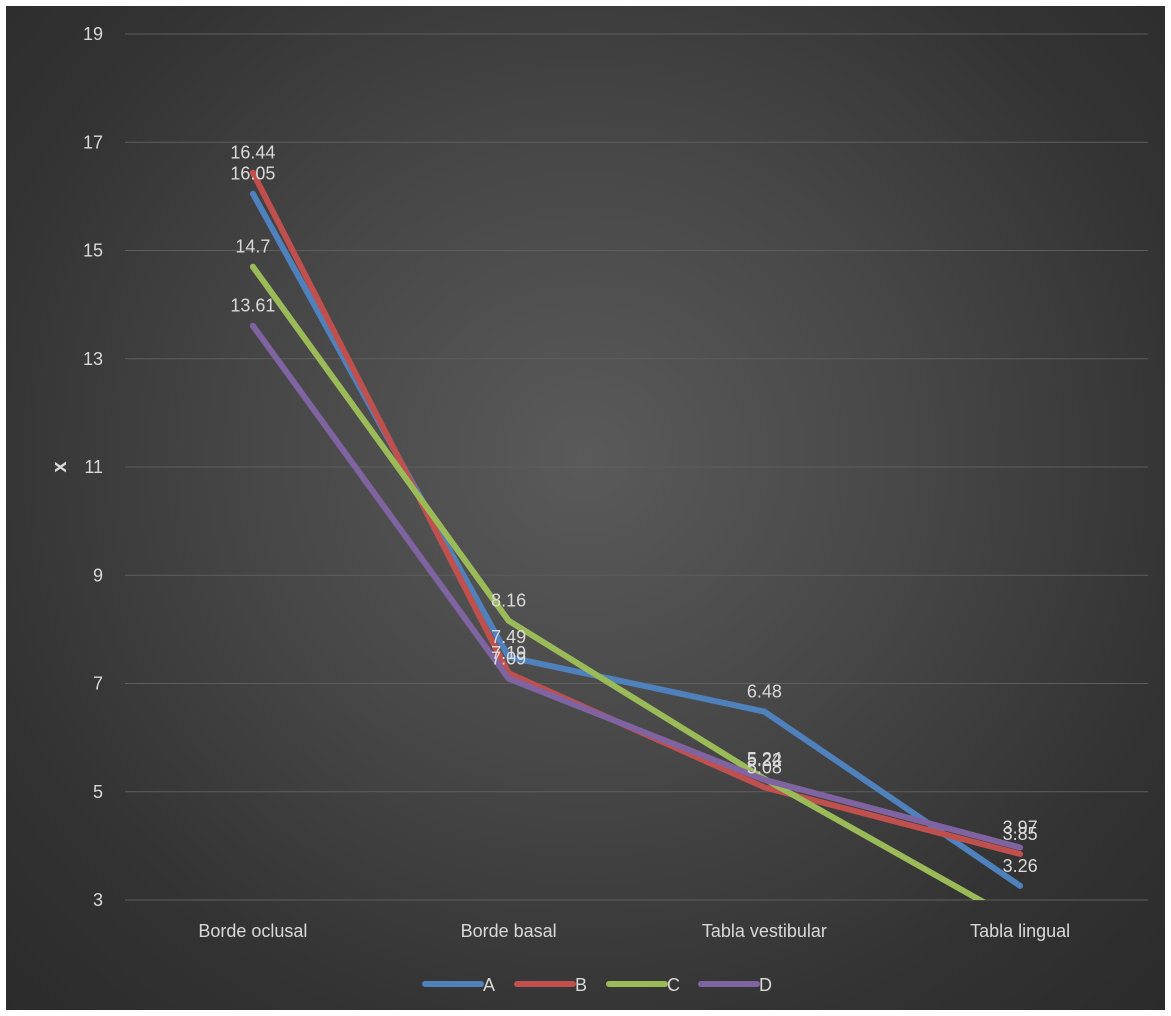  I want to click on data-label: 8.16, so click(508, 601).